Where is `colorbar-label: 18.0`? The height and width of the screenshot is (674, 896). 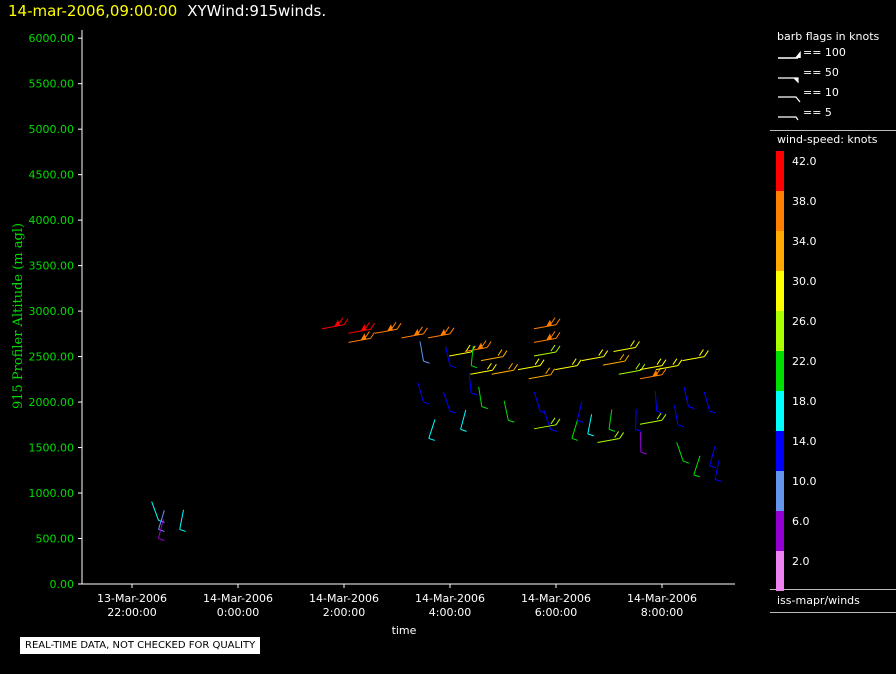
colorbar-label: 18.0 is located at coordinates (804, 401).